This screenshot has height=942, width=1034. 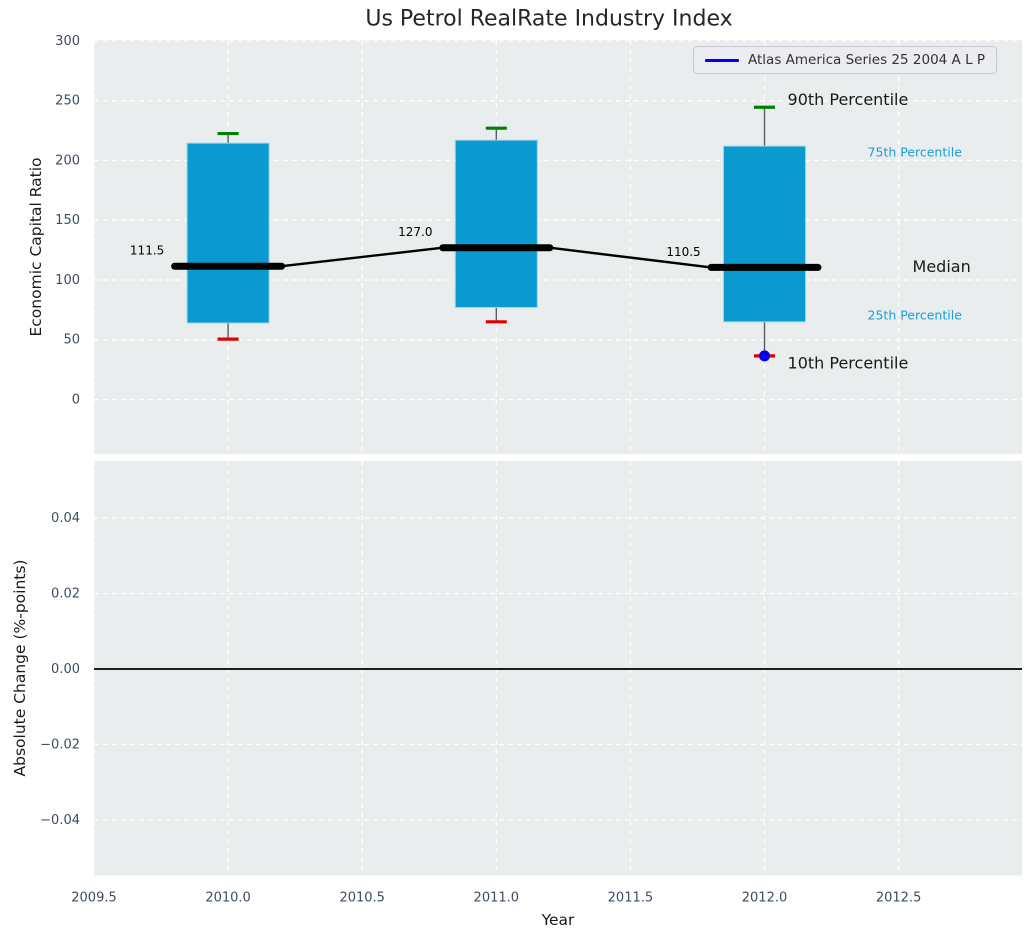 I want to click on x-tick-label: 2012.0, so click(x=765, y=898).